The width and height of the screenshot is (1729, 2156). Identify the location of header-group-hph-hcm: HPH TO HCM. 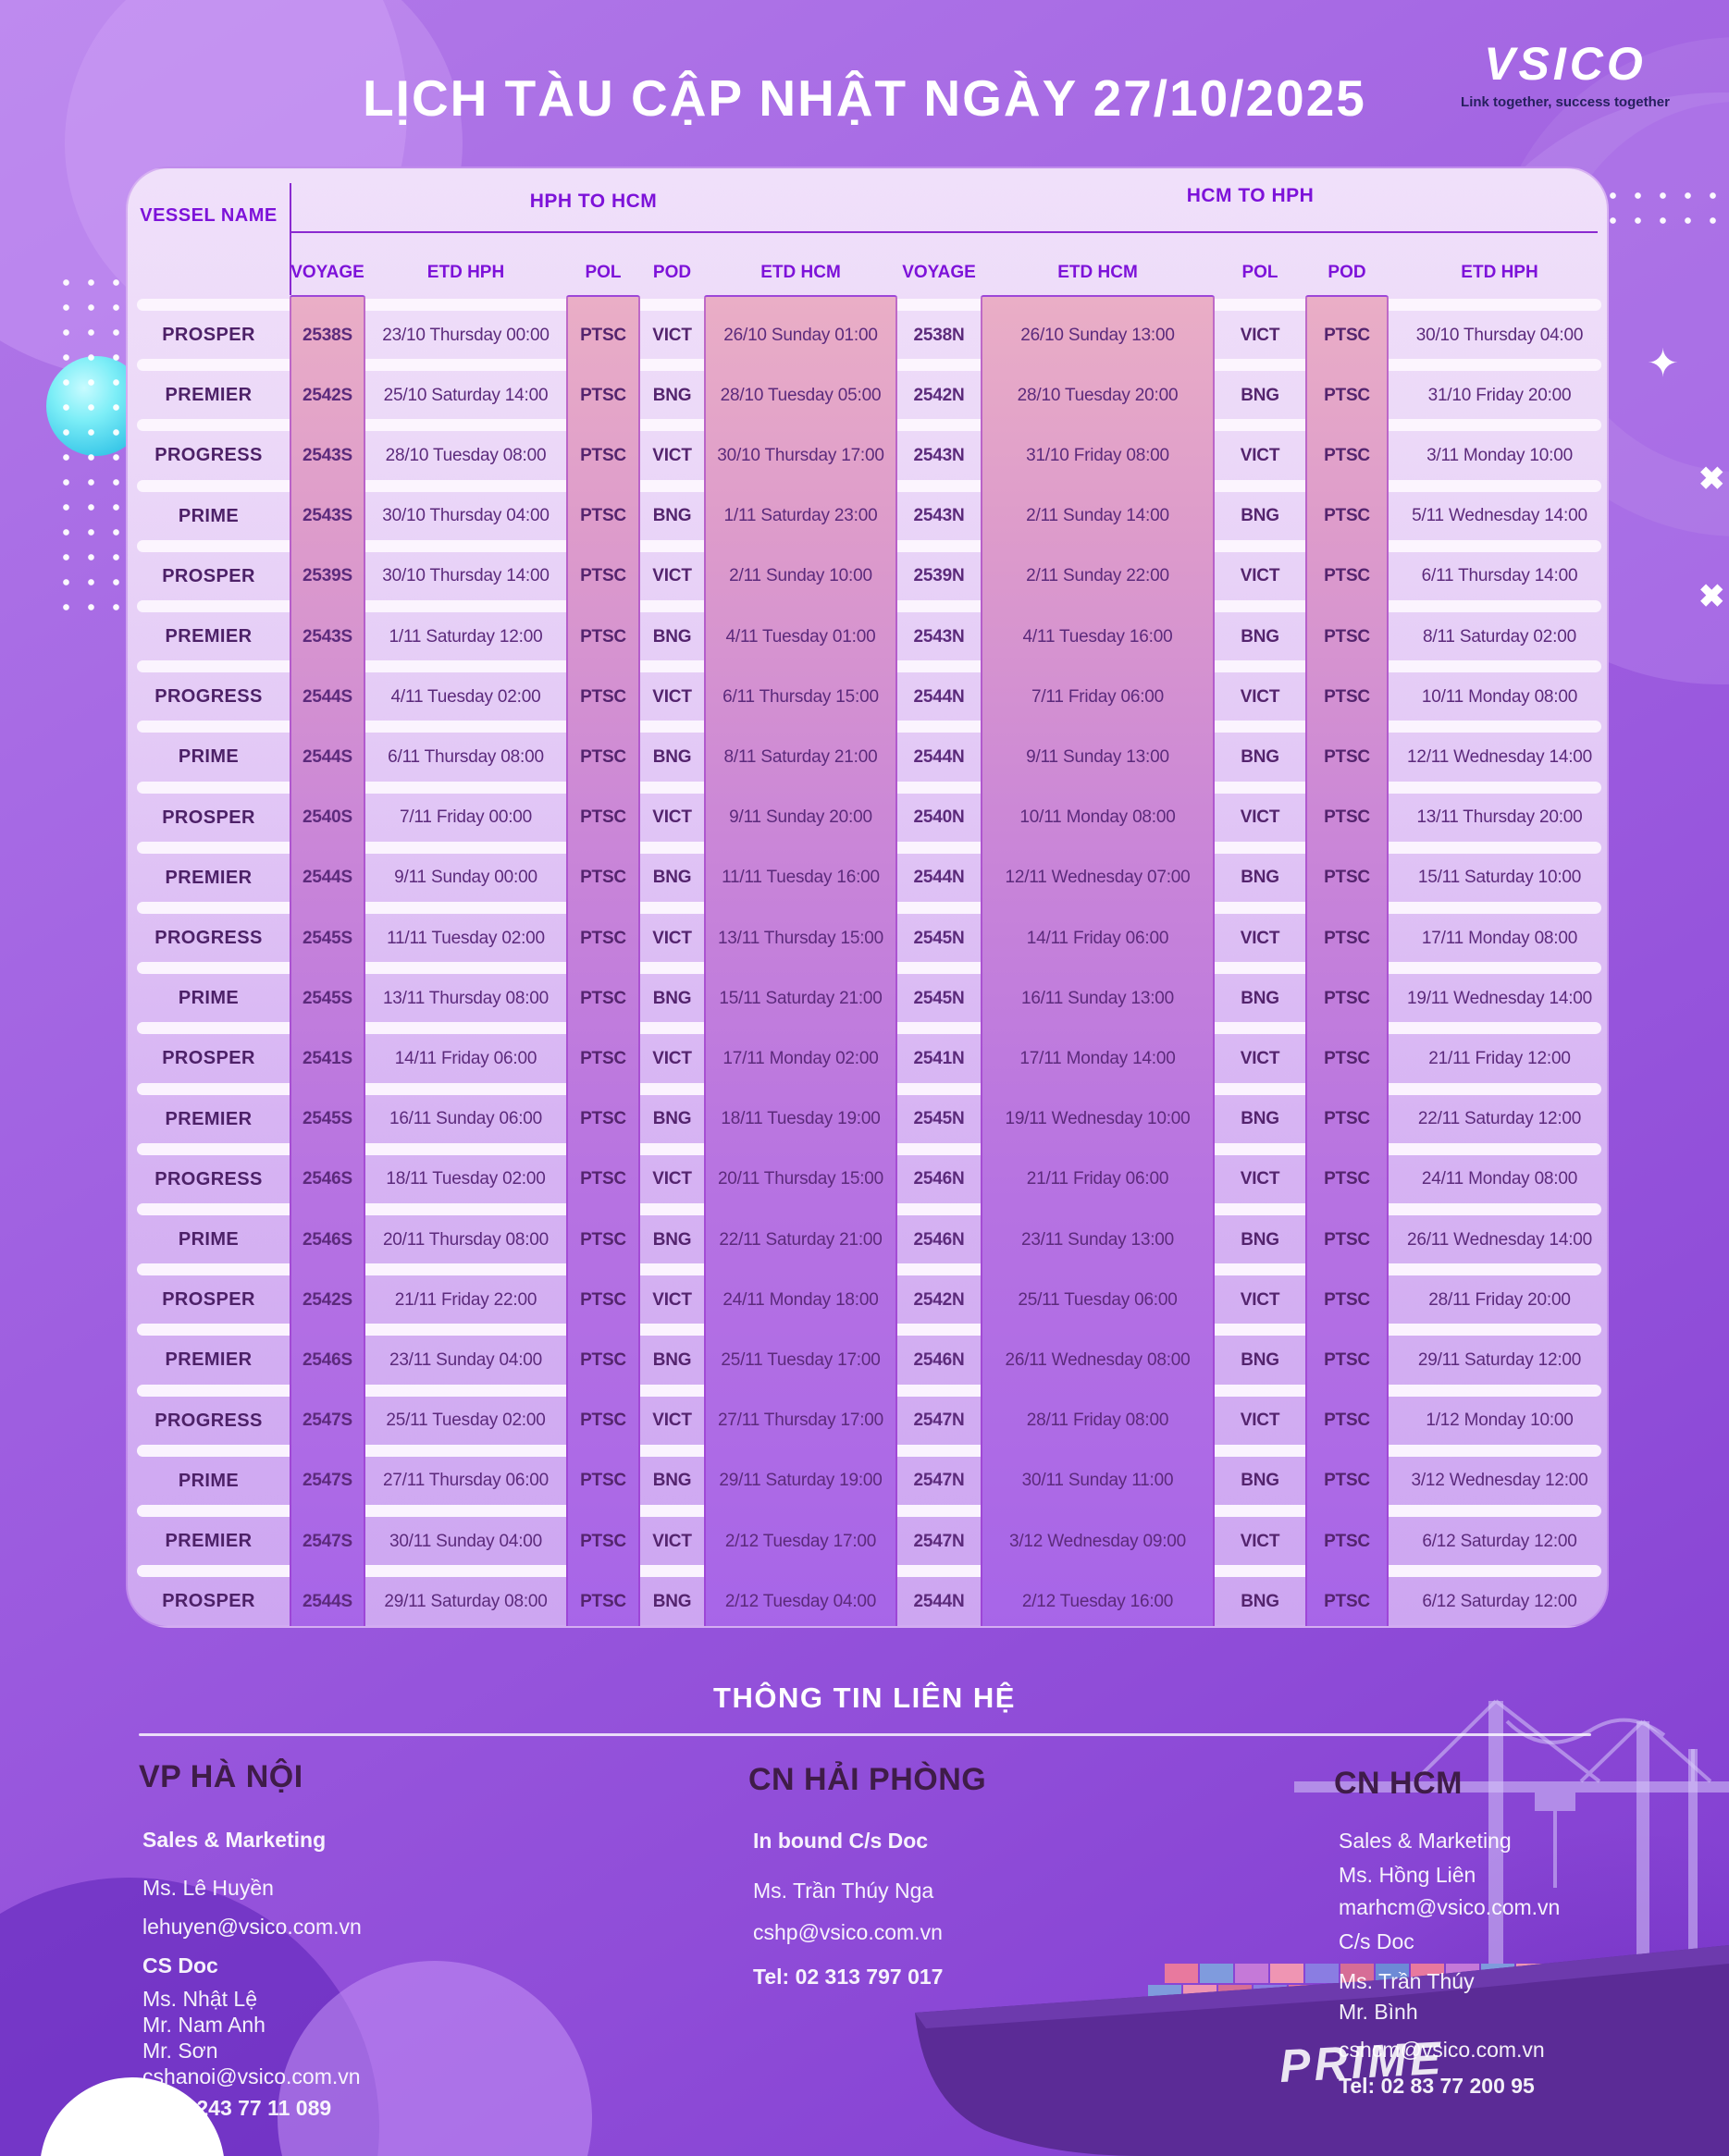
(594, 202).